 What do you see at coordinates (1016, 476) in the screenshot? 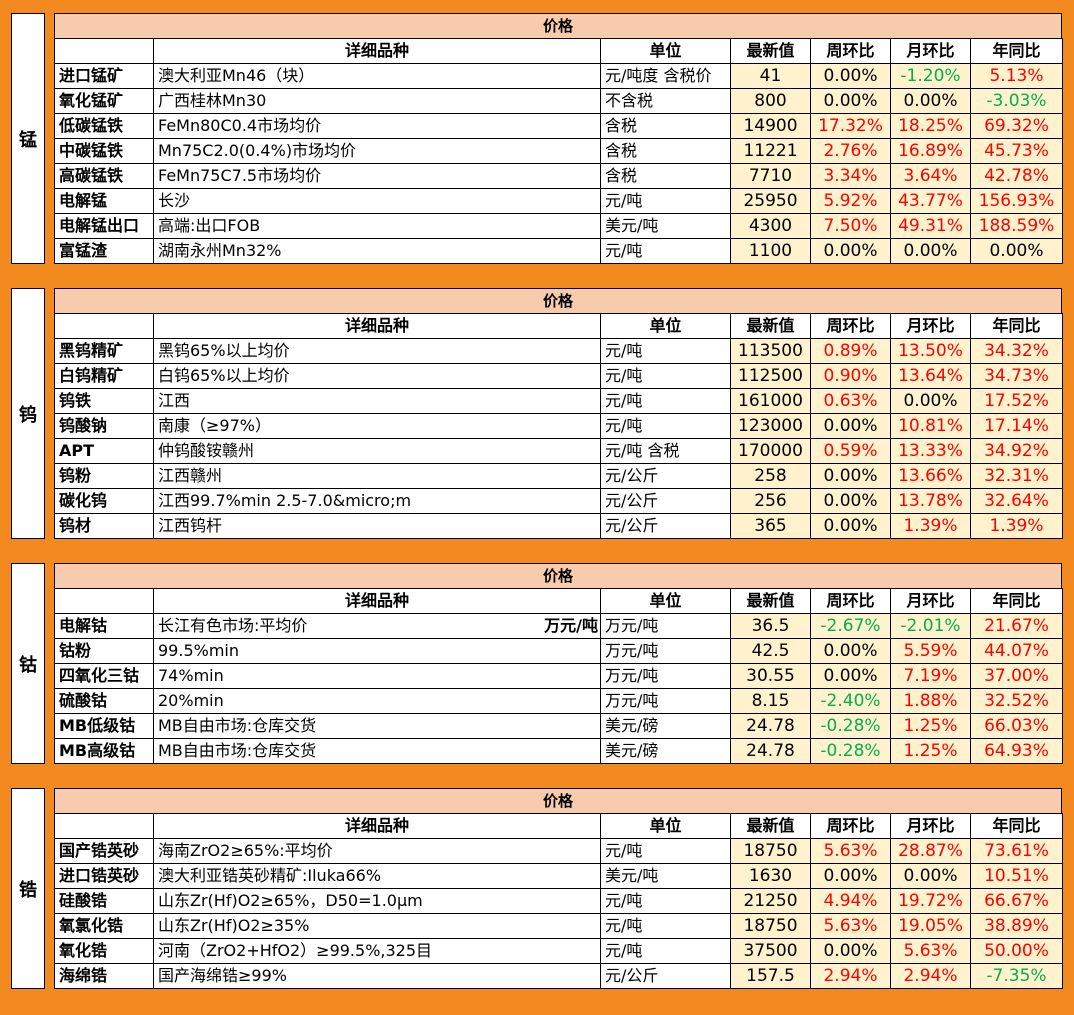
I see `year-change: 32.31%` at bounding box center [1016, 476].